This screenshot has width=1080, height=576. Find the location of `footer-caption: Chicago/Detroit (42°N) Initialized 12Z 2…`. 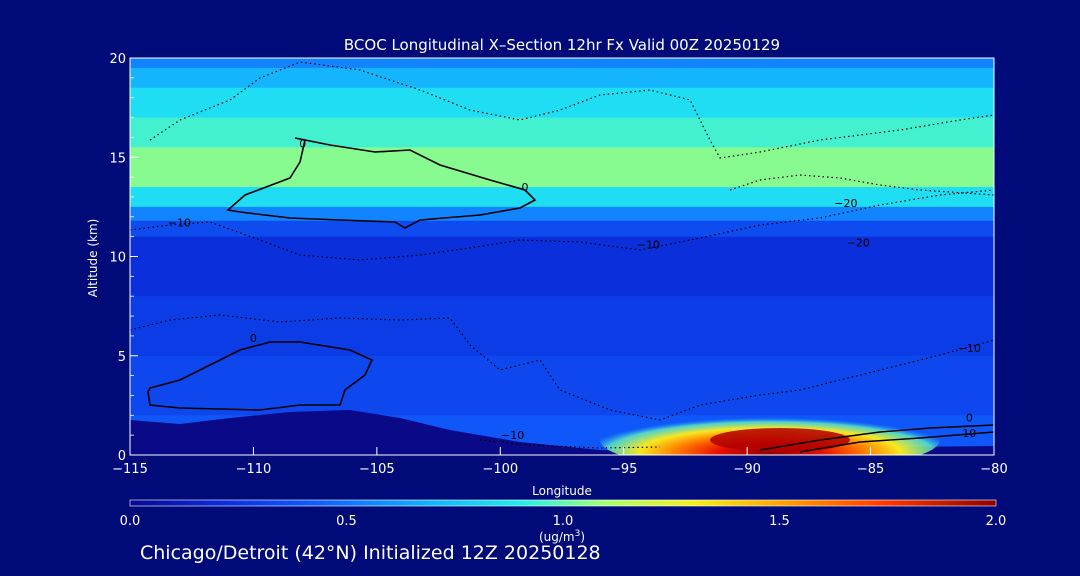

footer-caption: Chicago/Detroit (42°N) Initialized 12Z 2… is located at coordinates (370, 553).